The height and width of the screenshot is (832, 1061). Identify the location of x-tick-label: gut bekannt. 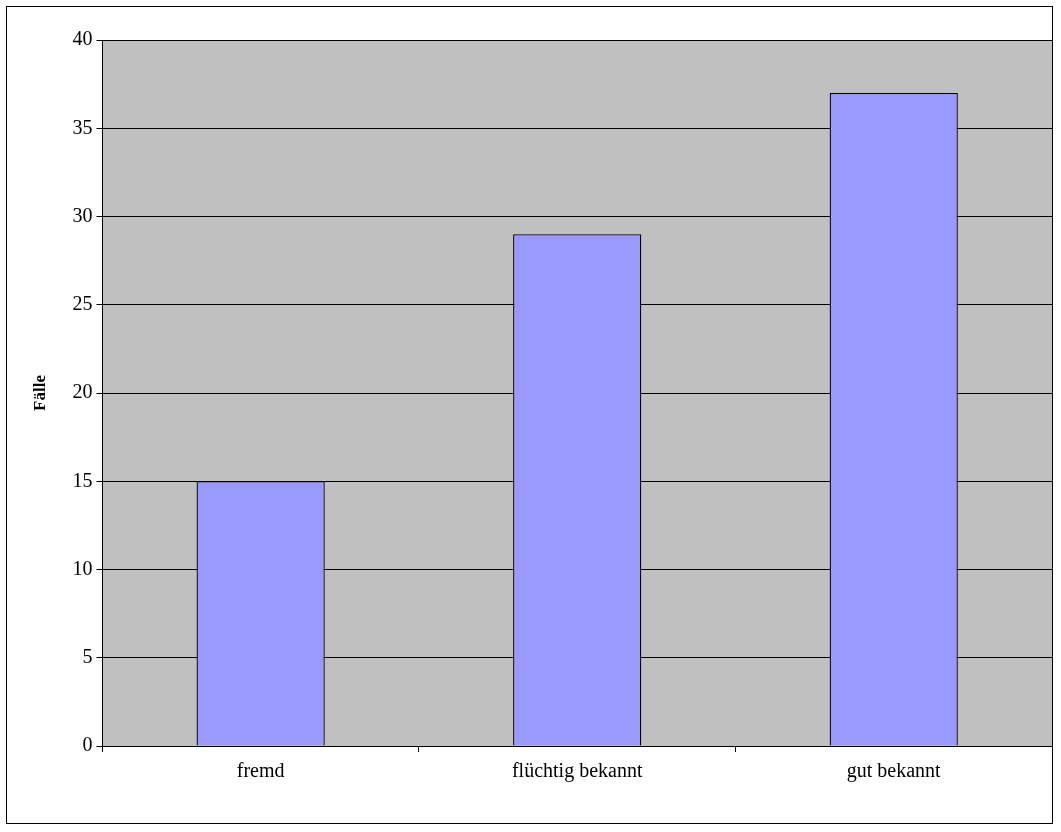
(894, 771).